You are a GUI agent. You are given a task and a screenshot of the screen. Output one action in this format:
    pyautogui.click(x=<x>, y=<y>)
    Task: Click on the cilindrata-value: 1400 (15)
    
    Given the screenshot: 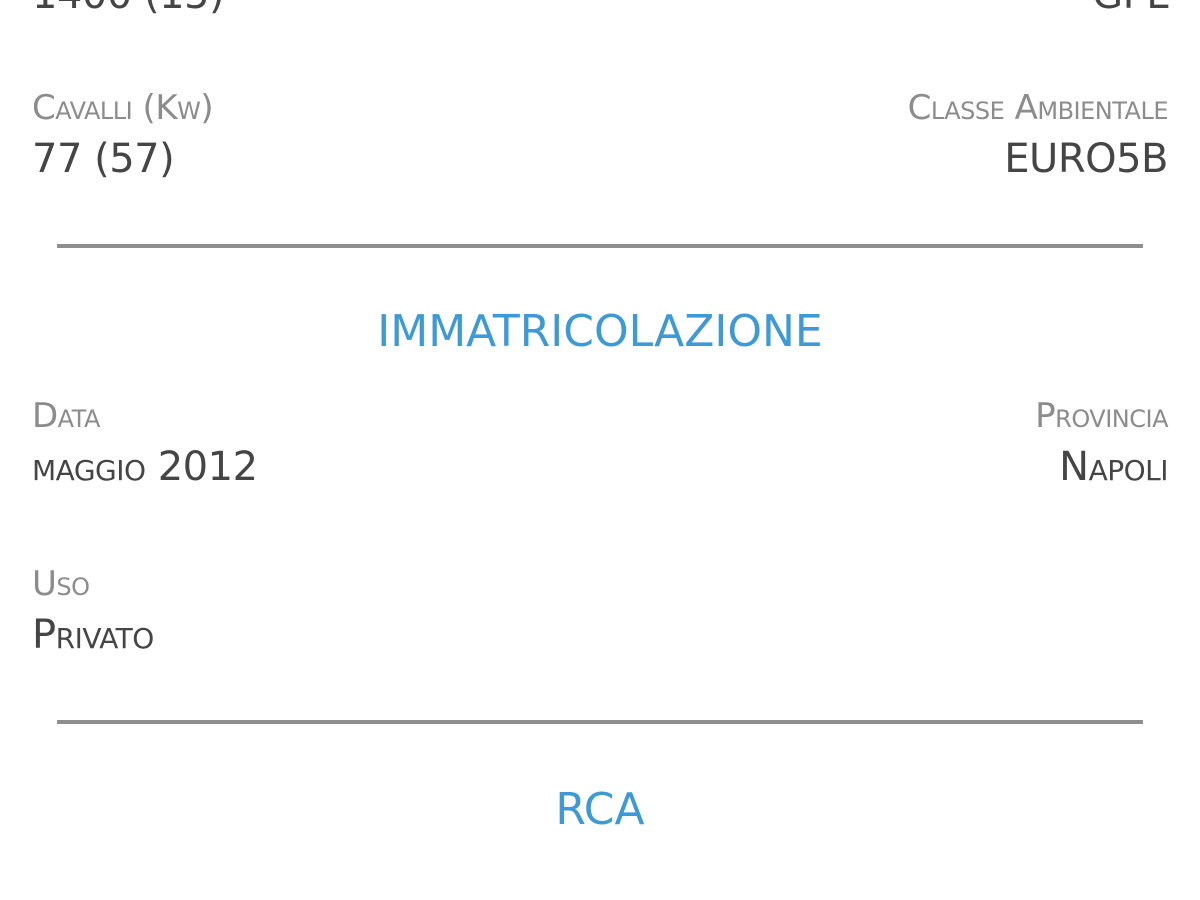 What is the action you would take?
    pyautogui.click(x=128, y=9)
    